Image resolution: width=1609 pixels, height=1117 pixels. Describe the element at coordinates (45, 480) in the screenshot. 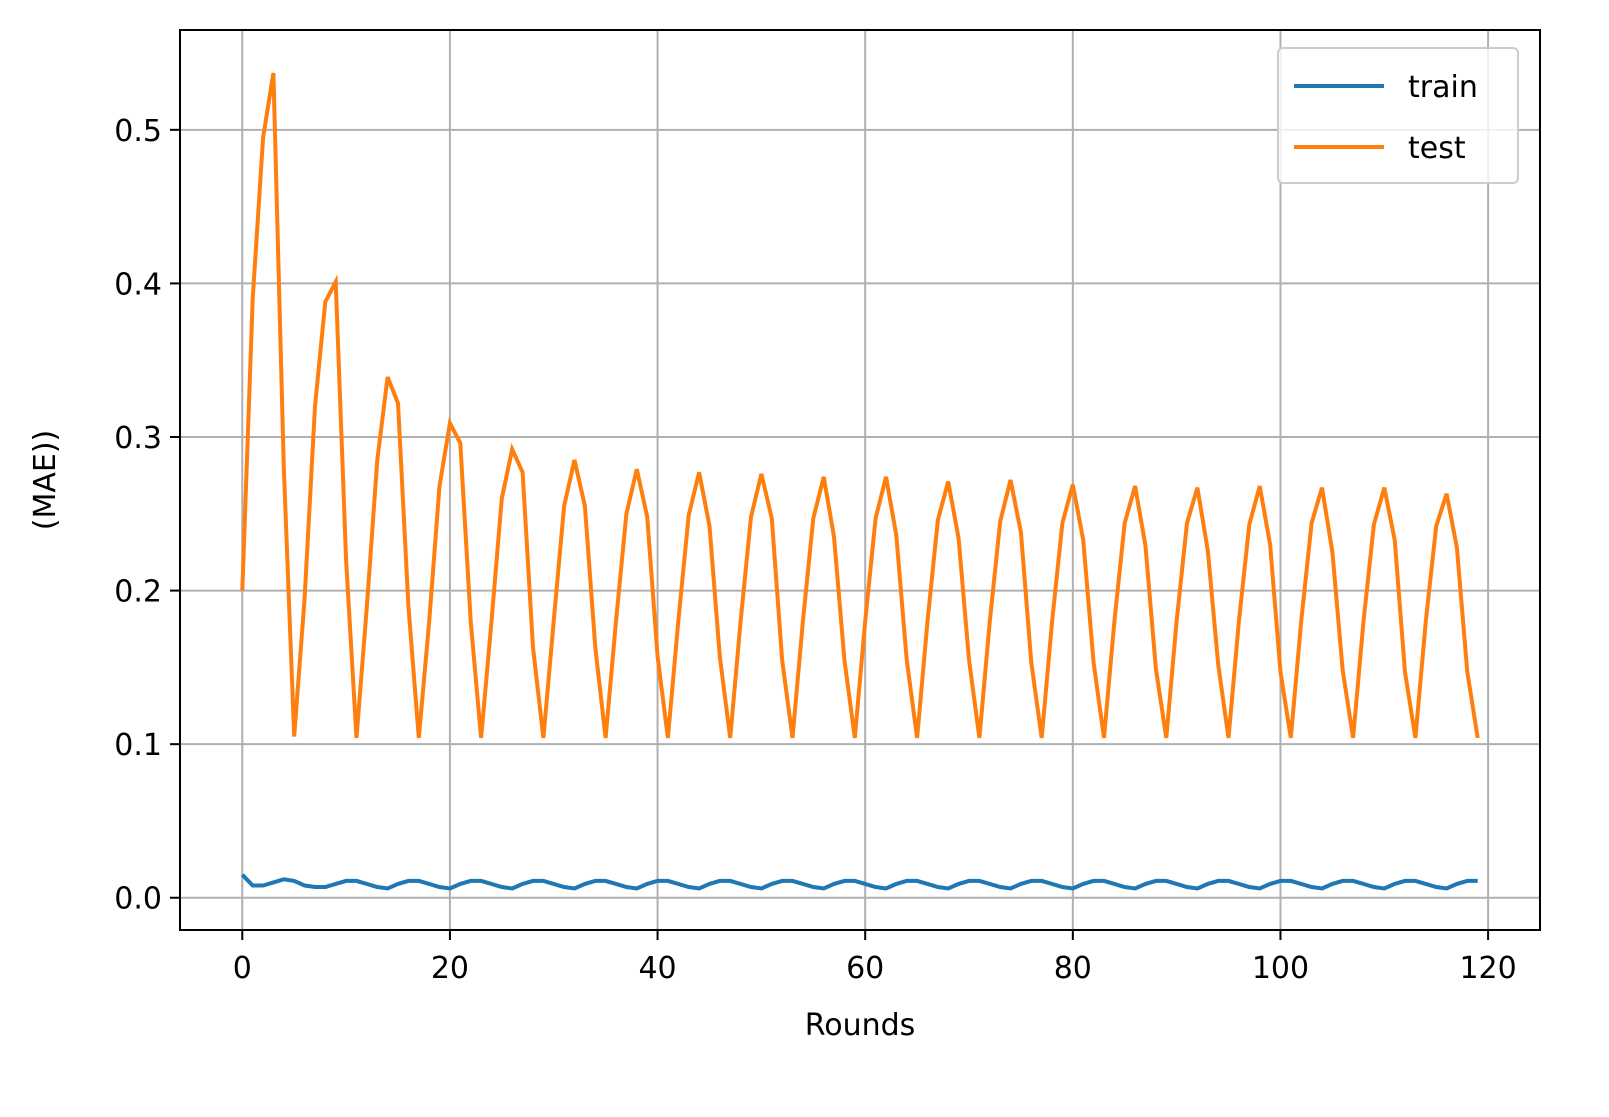

I see `y-axis-label: (MAE))` at that location.